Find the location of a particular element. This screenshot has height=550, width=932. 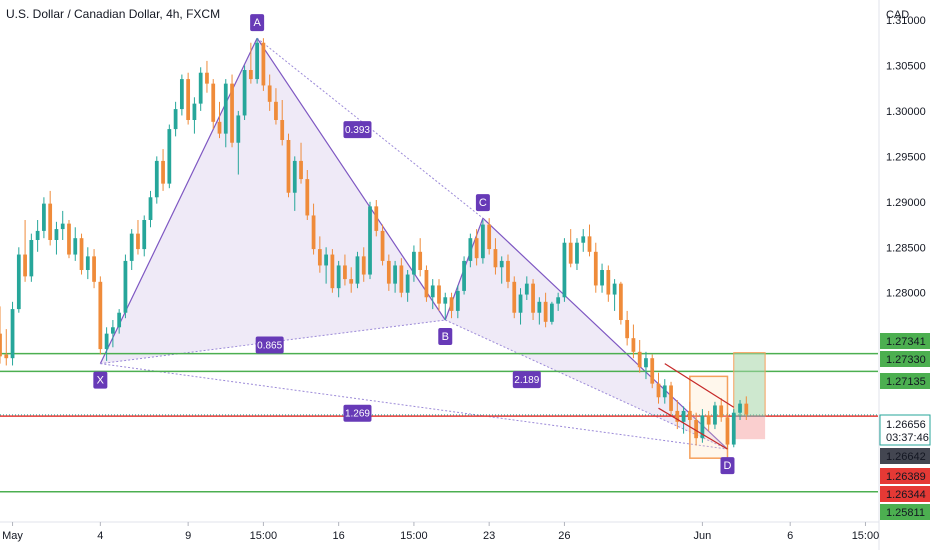

time-axis: May 4 9 15:00 16 15:00 23 26 Jun 6 15:00 is located at coordinates (440, 531).